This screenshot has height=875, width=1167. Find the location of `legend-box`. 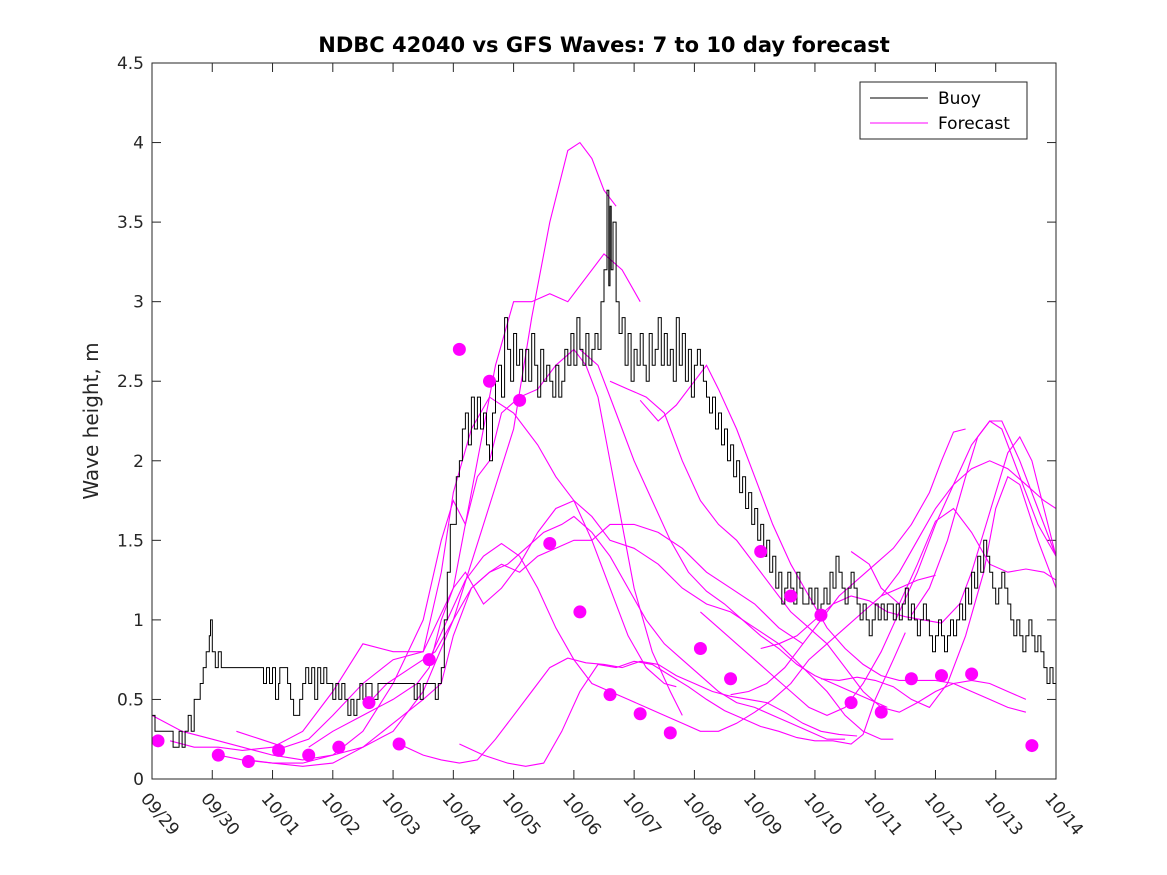

legend-box is located at coordinates (943, 110).